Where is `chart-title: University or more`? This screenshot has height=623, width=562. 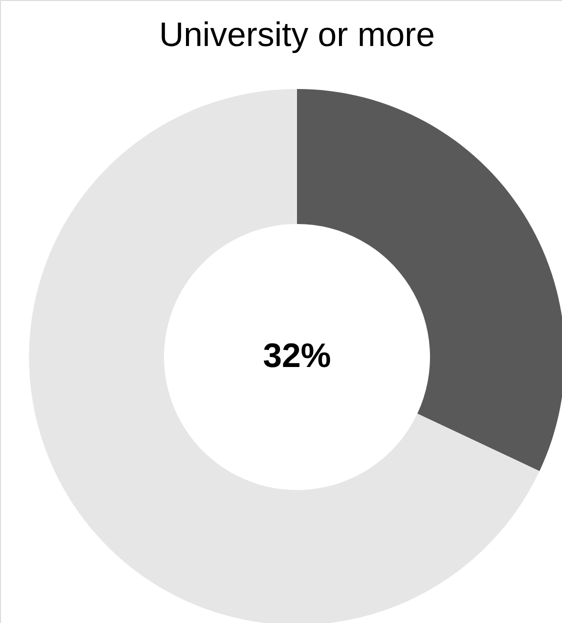 chart-title: University or more is located at coordinates (297, 35).